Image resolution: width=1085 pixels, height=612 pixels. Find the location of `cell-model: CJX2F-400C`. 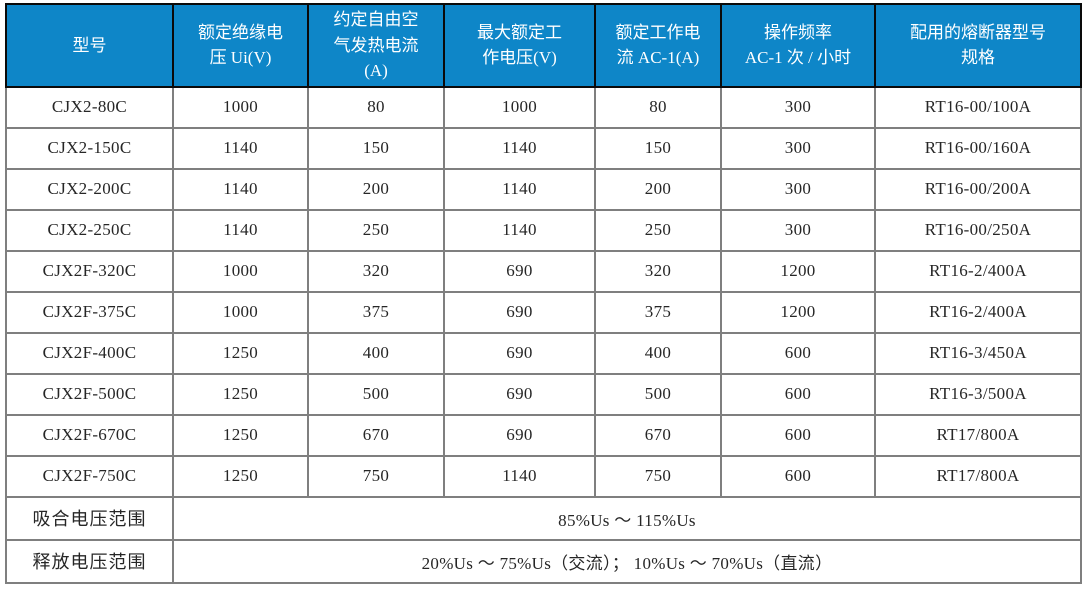

cell-model: CJX2F-400C is located at coordinates (89, 353).